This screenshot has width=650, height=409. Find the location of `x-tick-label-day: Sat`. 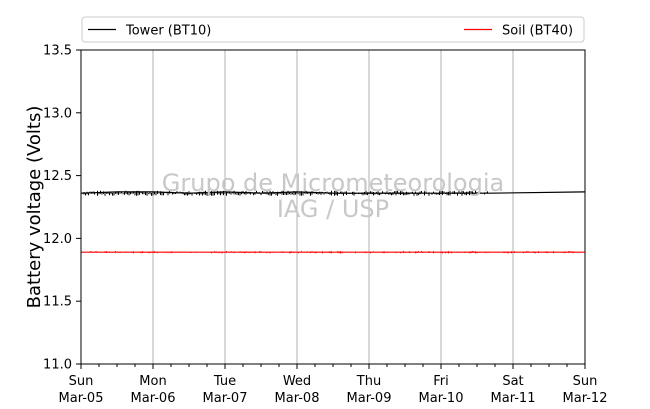

x-tick-label-day: Sat is located at coordinates (512, 381).